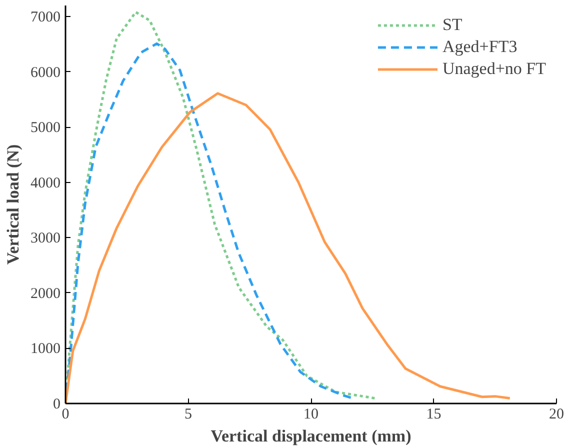 This screenshot has height=448, width=568. I want to click on y-tick-label: 4000, so click(45, 183).